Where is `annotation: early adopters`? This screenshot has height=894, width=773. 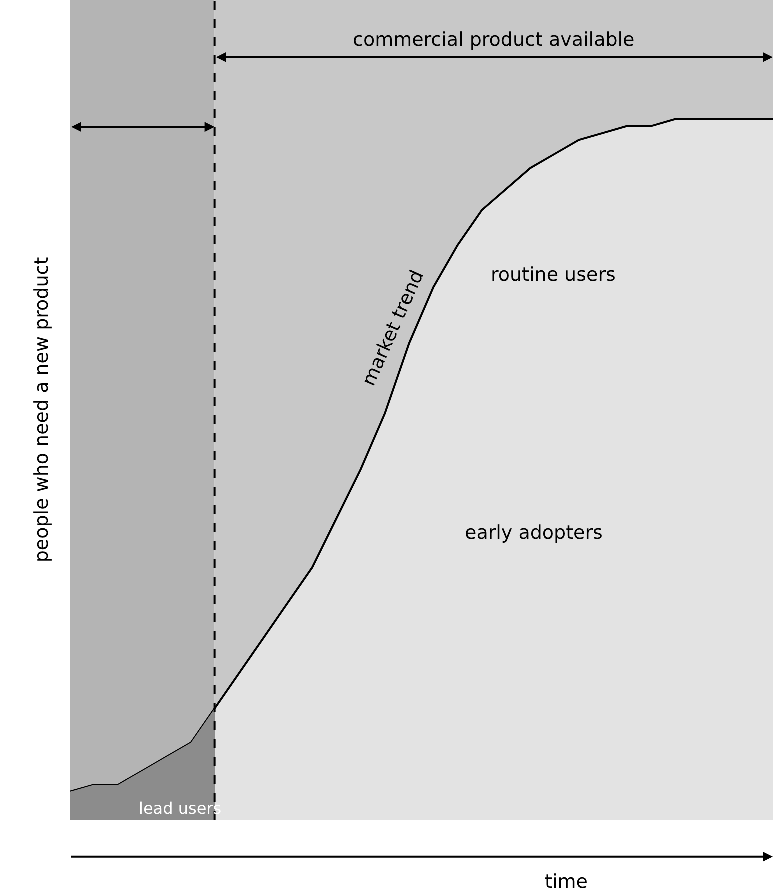
annotation: early adopters is located at coordinates (534, 533).